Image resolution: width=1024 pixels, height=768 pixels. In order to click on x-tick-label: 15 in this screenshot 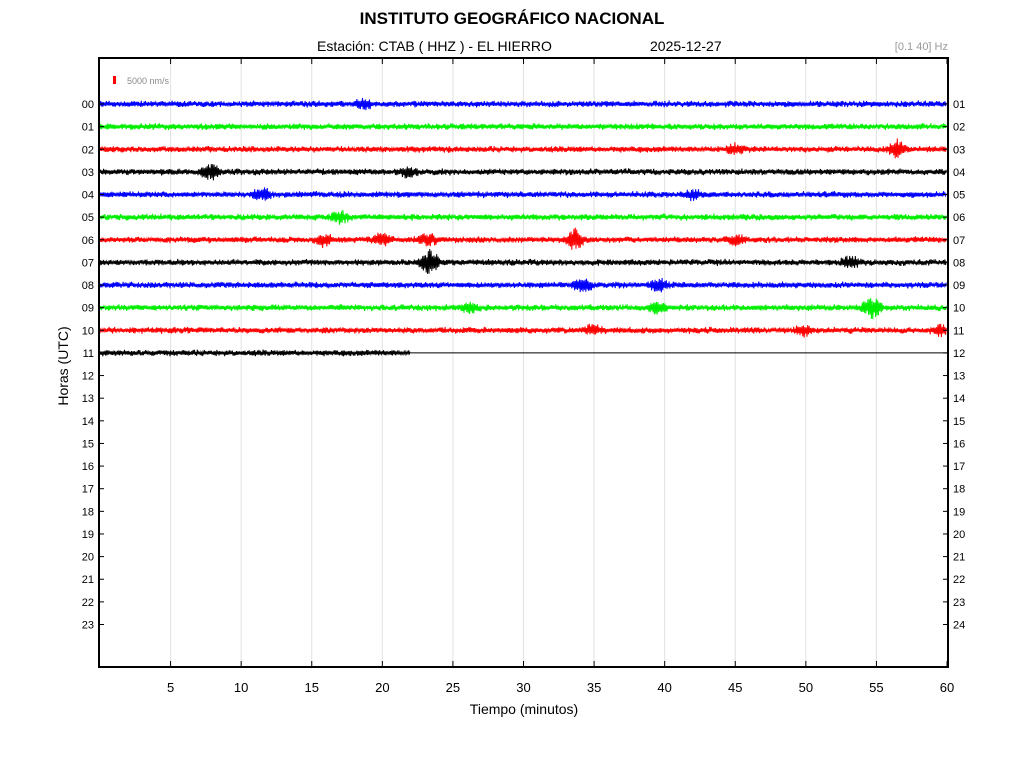, I will do `click(312, 687)`.